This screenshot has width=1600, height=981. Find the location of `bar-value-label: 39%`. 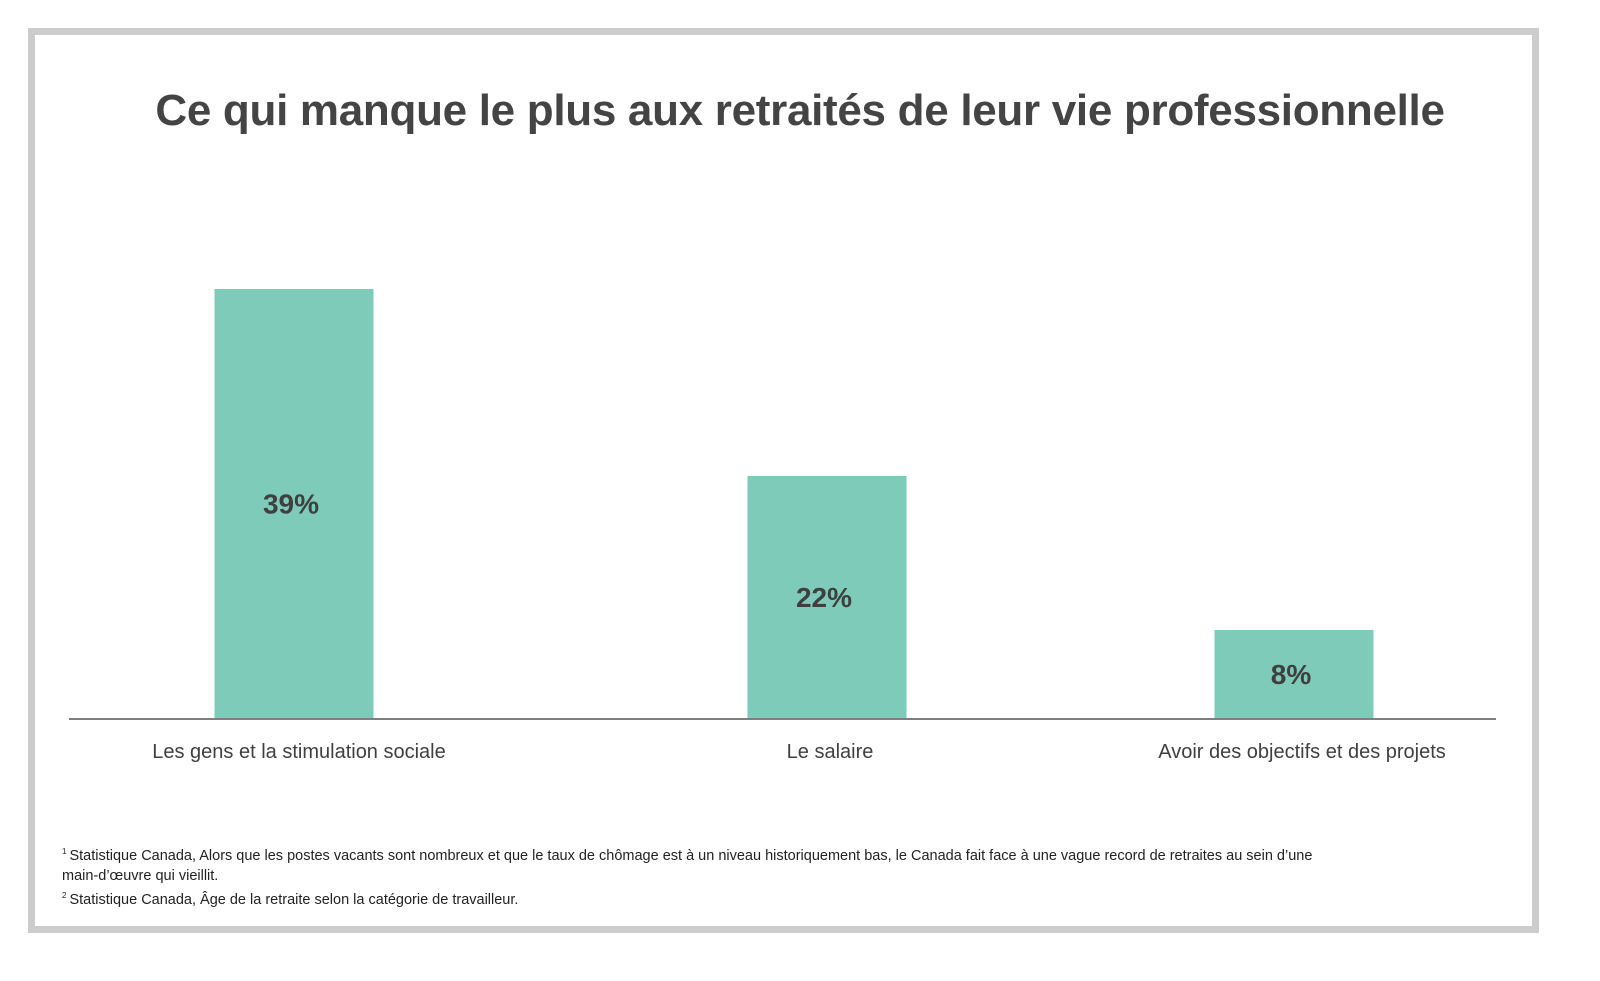

bar-value-label: 39% is located at coordinates (291, 504).